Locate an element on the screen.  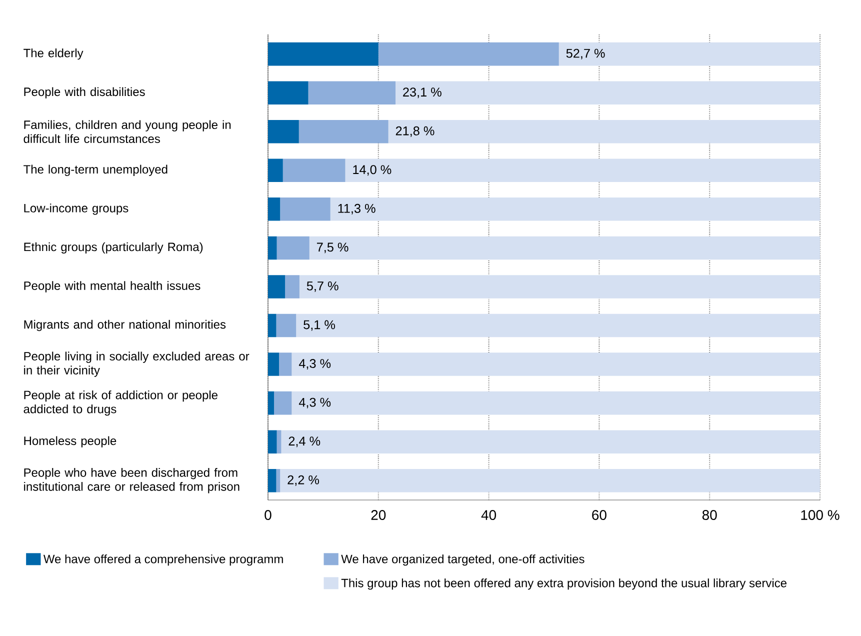
annotation: 14,0 % is located at coordinates (372, 170).